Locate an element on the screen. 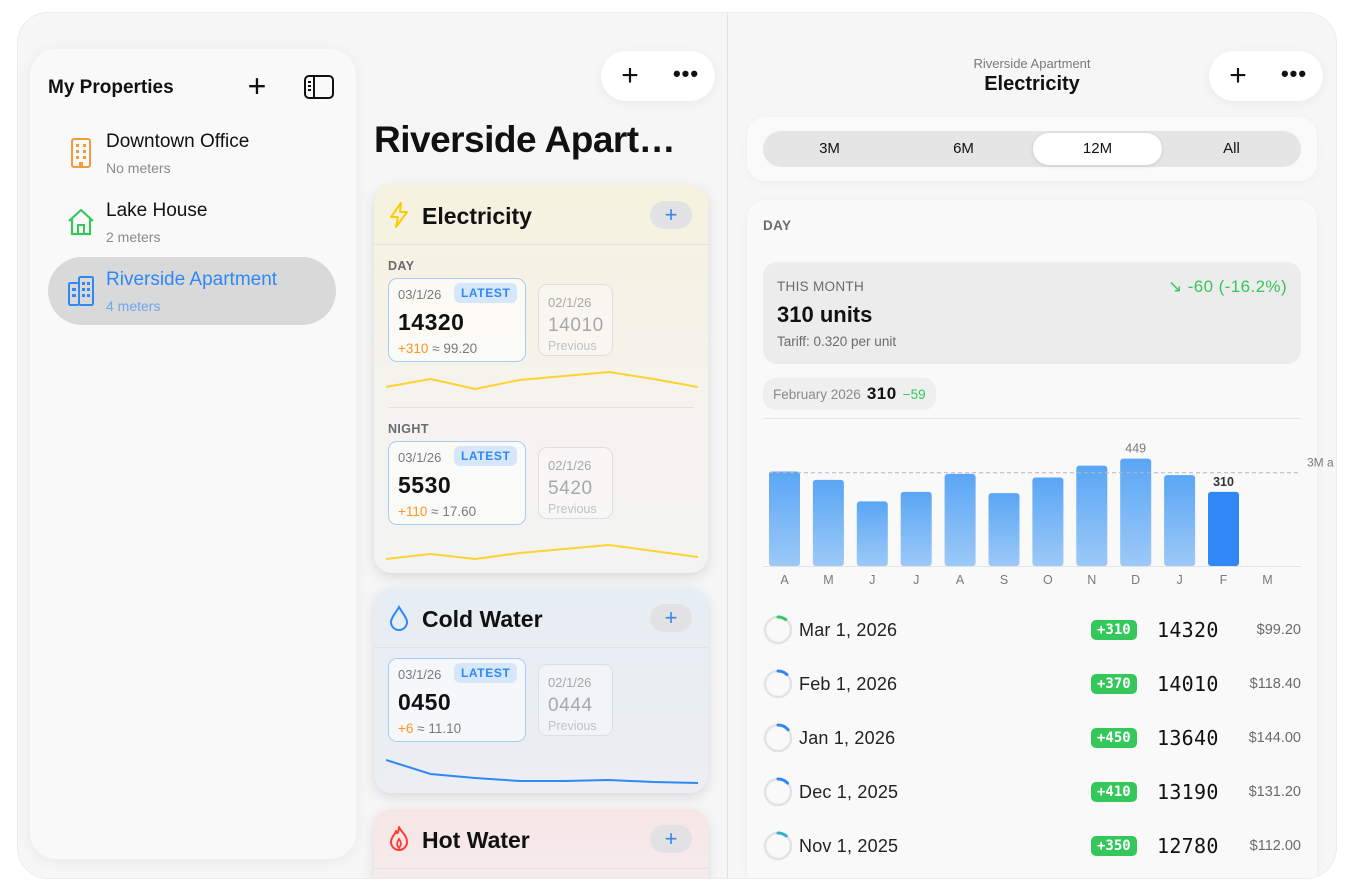  sidebar-item-sub: No meters is located at coordinates (138, 168).